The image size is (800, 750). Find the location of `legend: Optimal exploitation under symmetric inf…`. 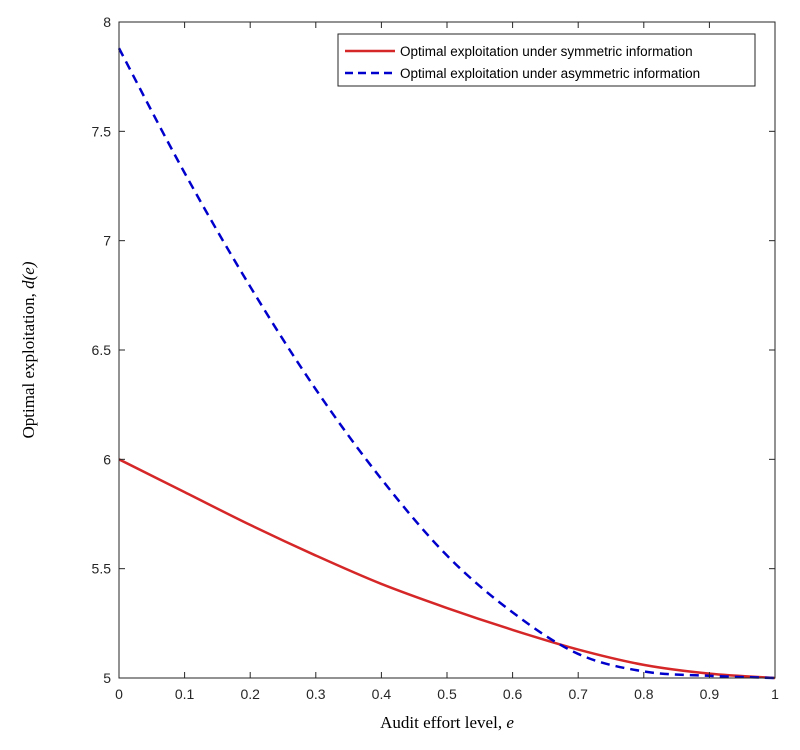

legend: Optimal exploitation under symmetric inf… is located at coordinates (546, 60).